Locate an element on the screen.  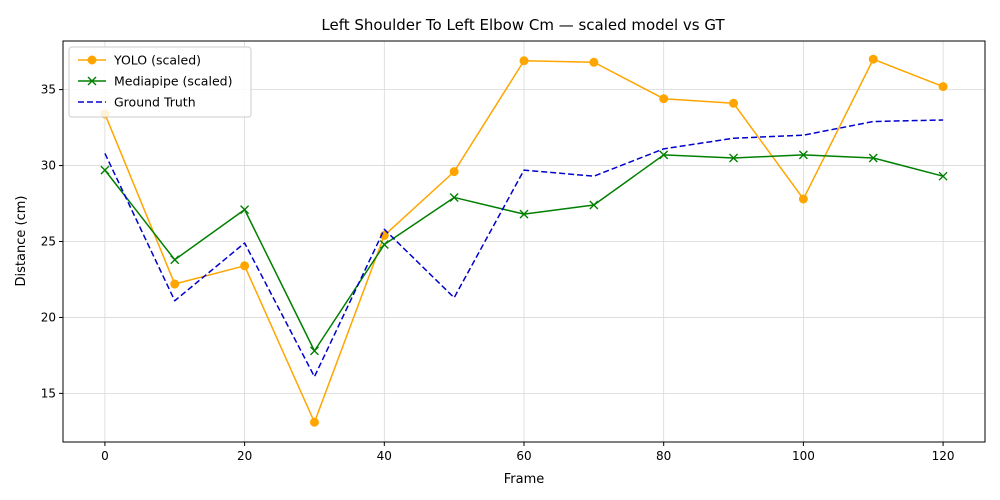
legend-box is located at coordinates (160, 82).